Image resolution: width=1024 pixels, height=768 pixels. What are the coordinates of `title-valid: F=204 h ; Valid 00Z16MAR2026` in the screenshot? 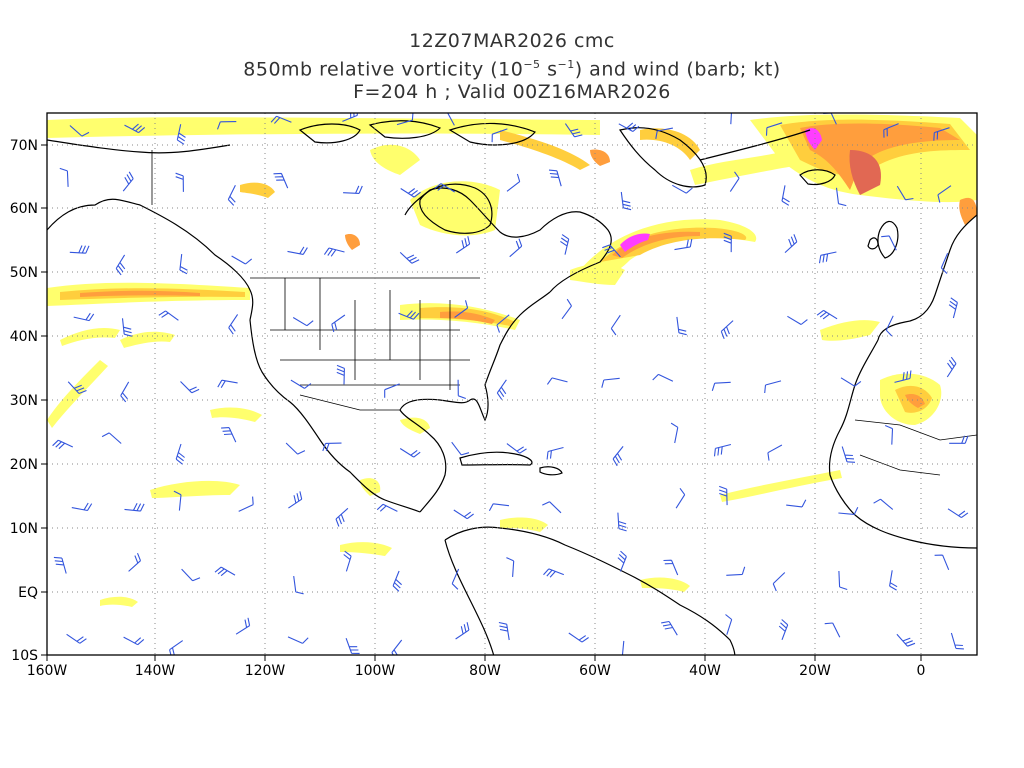 It's located at (512, 92).